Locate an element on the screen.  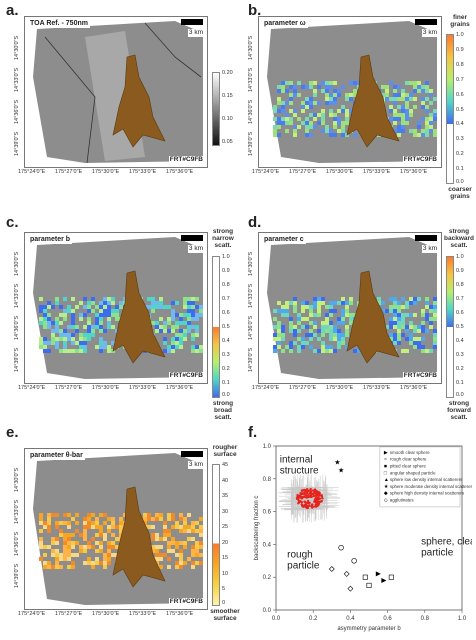
panel-letter-c: c. is located at coordinates (12, 222).